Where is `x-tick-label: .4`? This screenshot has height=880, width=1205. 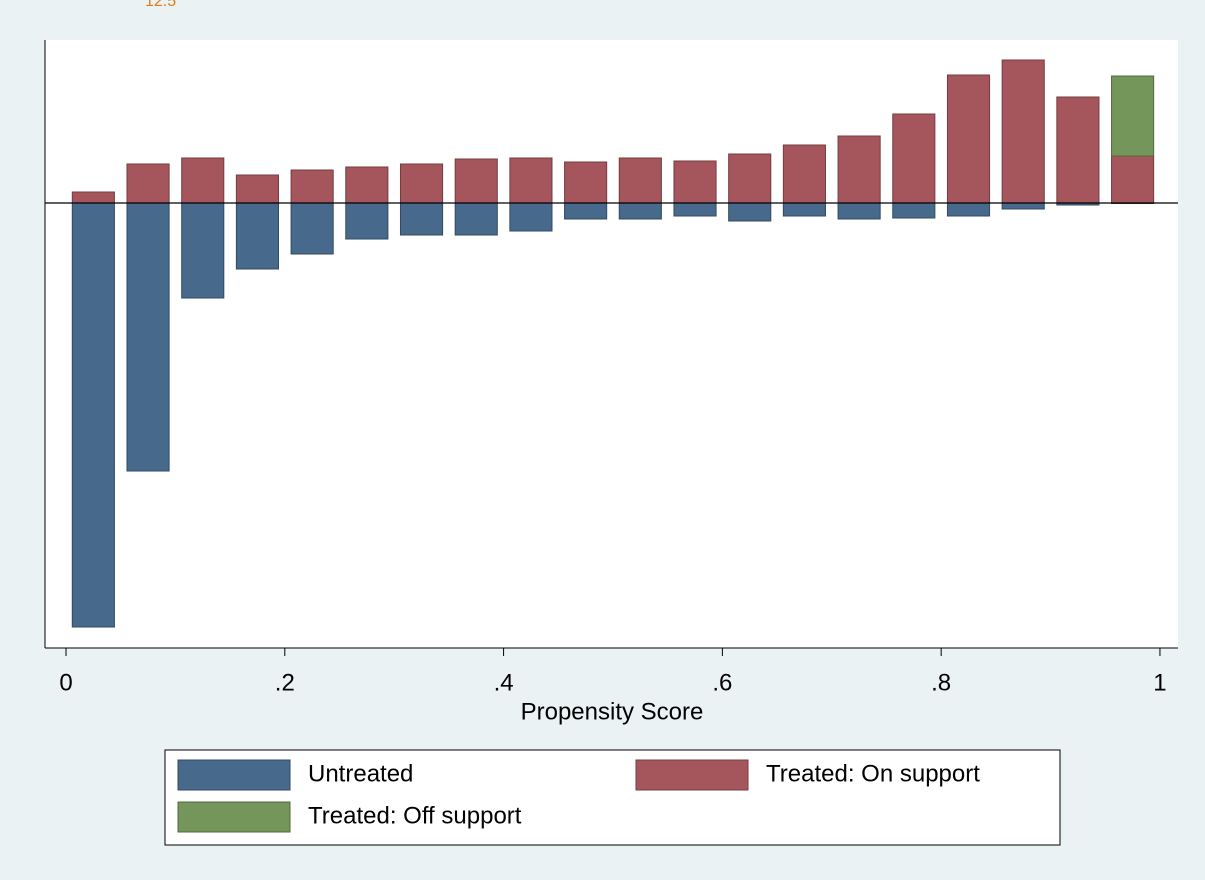 x-tick-label: .4 is located at coordinates (504, 682).